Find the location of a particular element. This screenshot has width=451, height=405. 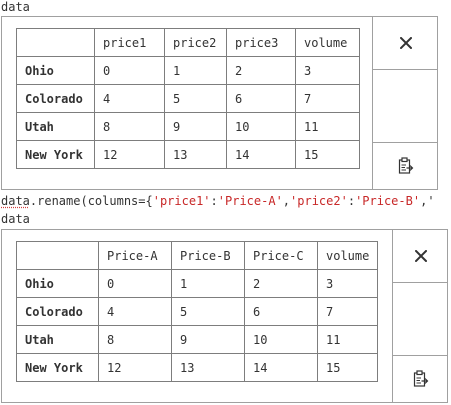

table-header-row: price1 price2 price3 volume is located at coordinates (188, 42).